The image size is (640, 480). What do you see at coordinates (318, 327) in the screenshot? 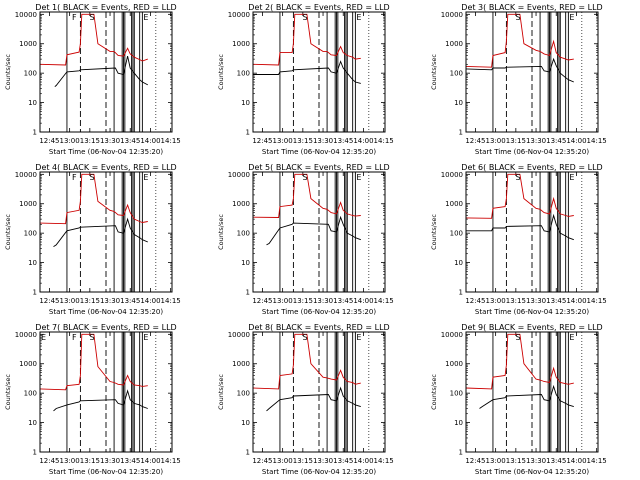
I see `panel-title: Det 8( BLACK = Events, RED = LLD` at bounding box center [318, 327].